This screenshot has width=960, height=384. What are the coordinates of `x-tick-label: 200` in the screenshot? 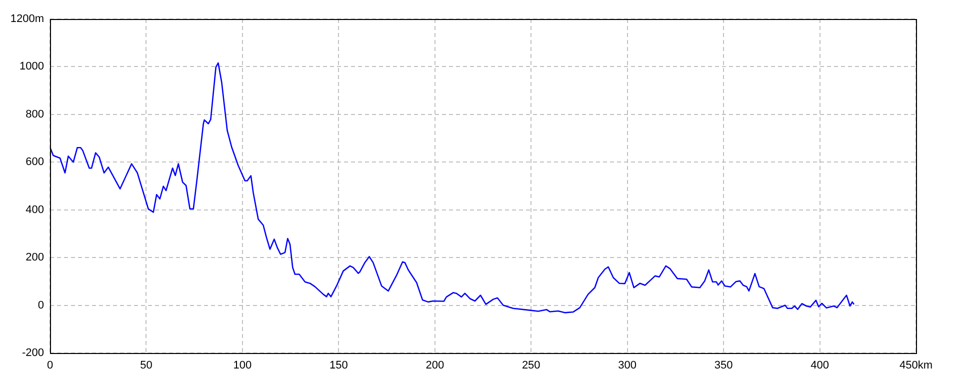 It's located at (435, 366).